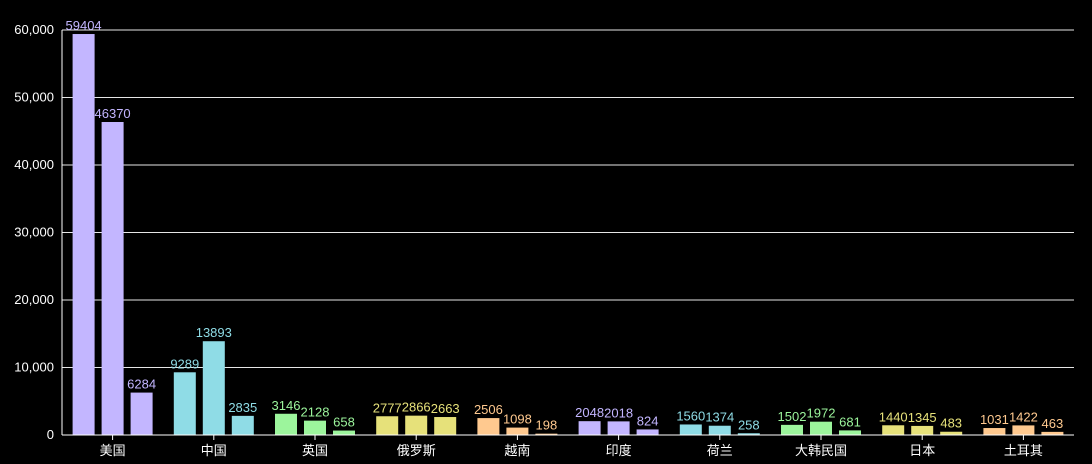 Image resolution: width=1092 pixels, height=464 pixels. What do you see at coordinates (387, 407) in the screenshot?
I see `data-label: 2777` at bounding box center [387, 407].